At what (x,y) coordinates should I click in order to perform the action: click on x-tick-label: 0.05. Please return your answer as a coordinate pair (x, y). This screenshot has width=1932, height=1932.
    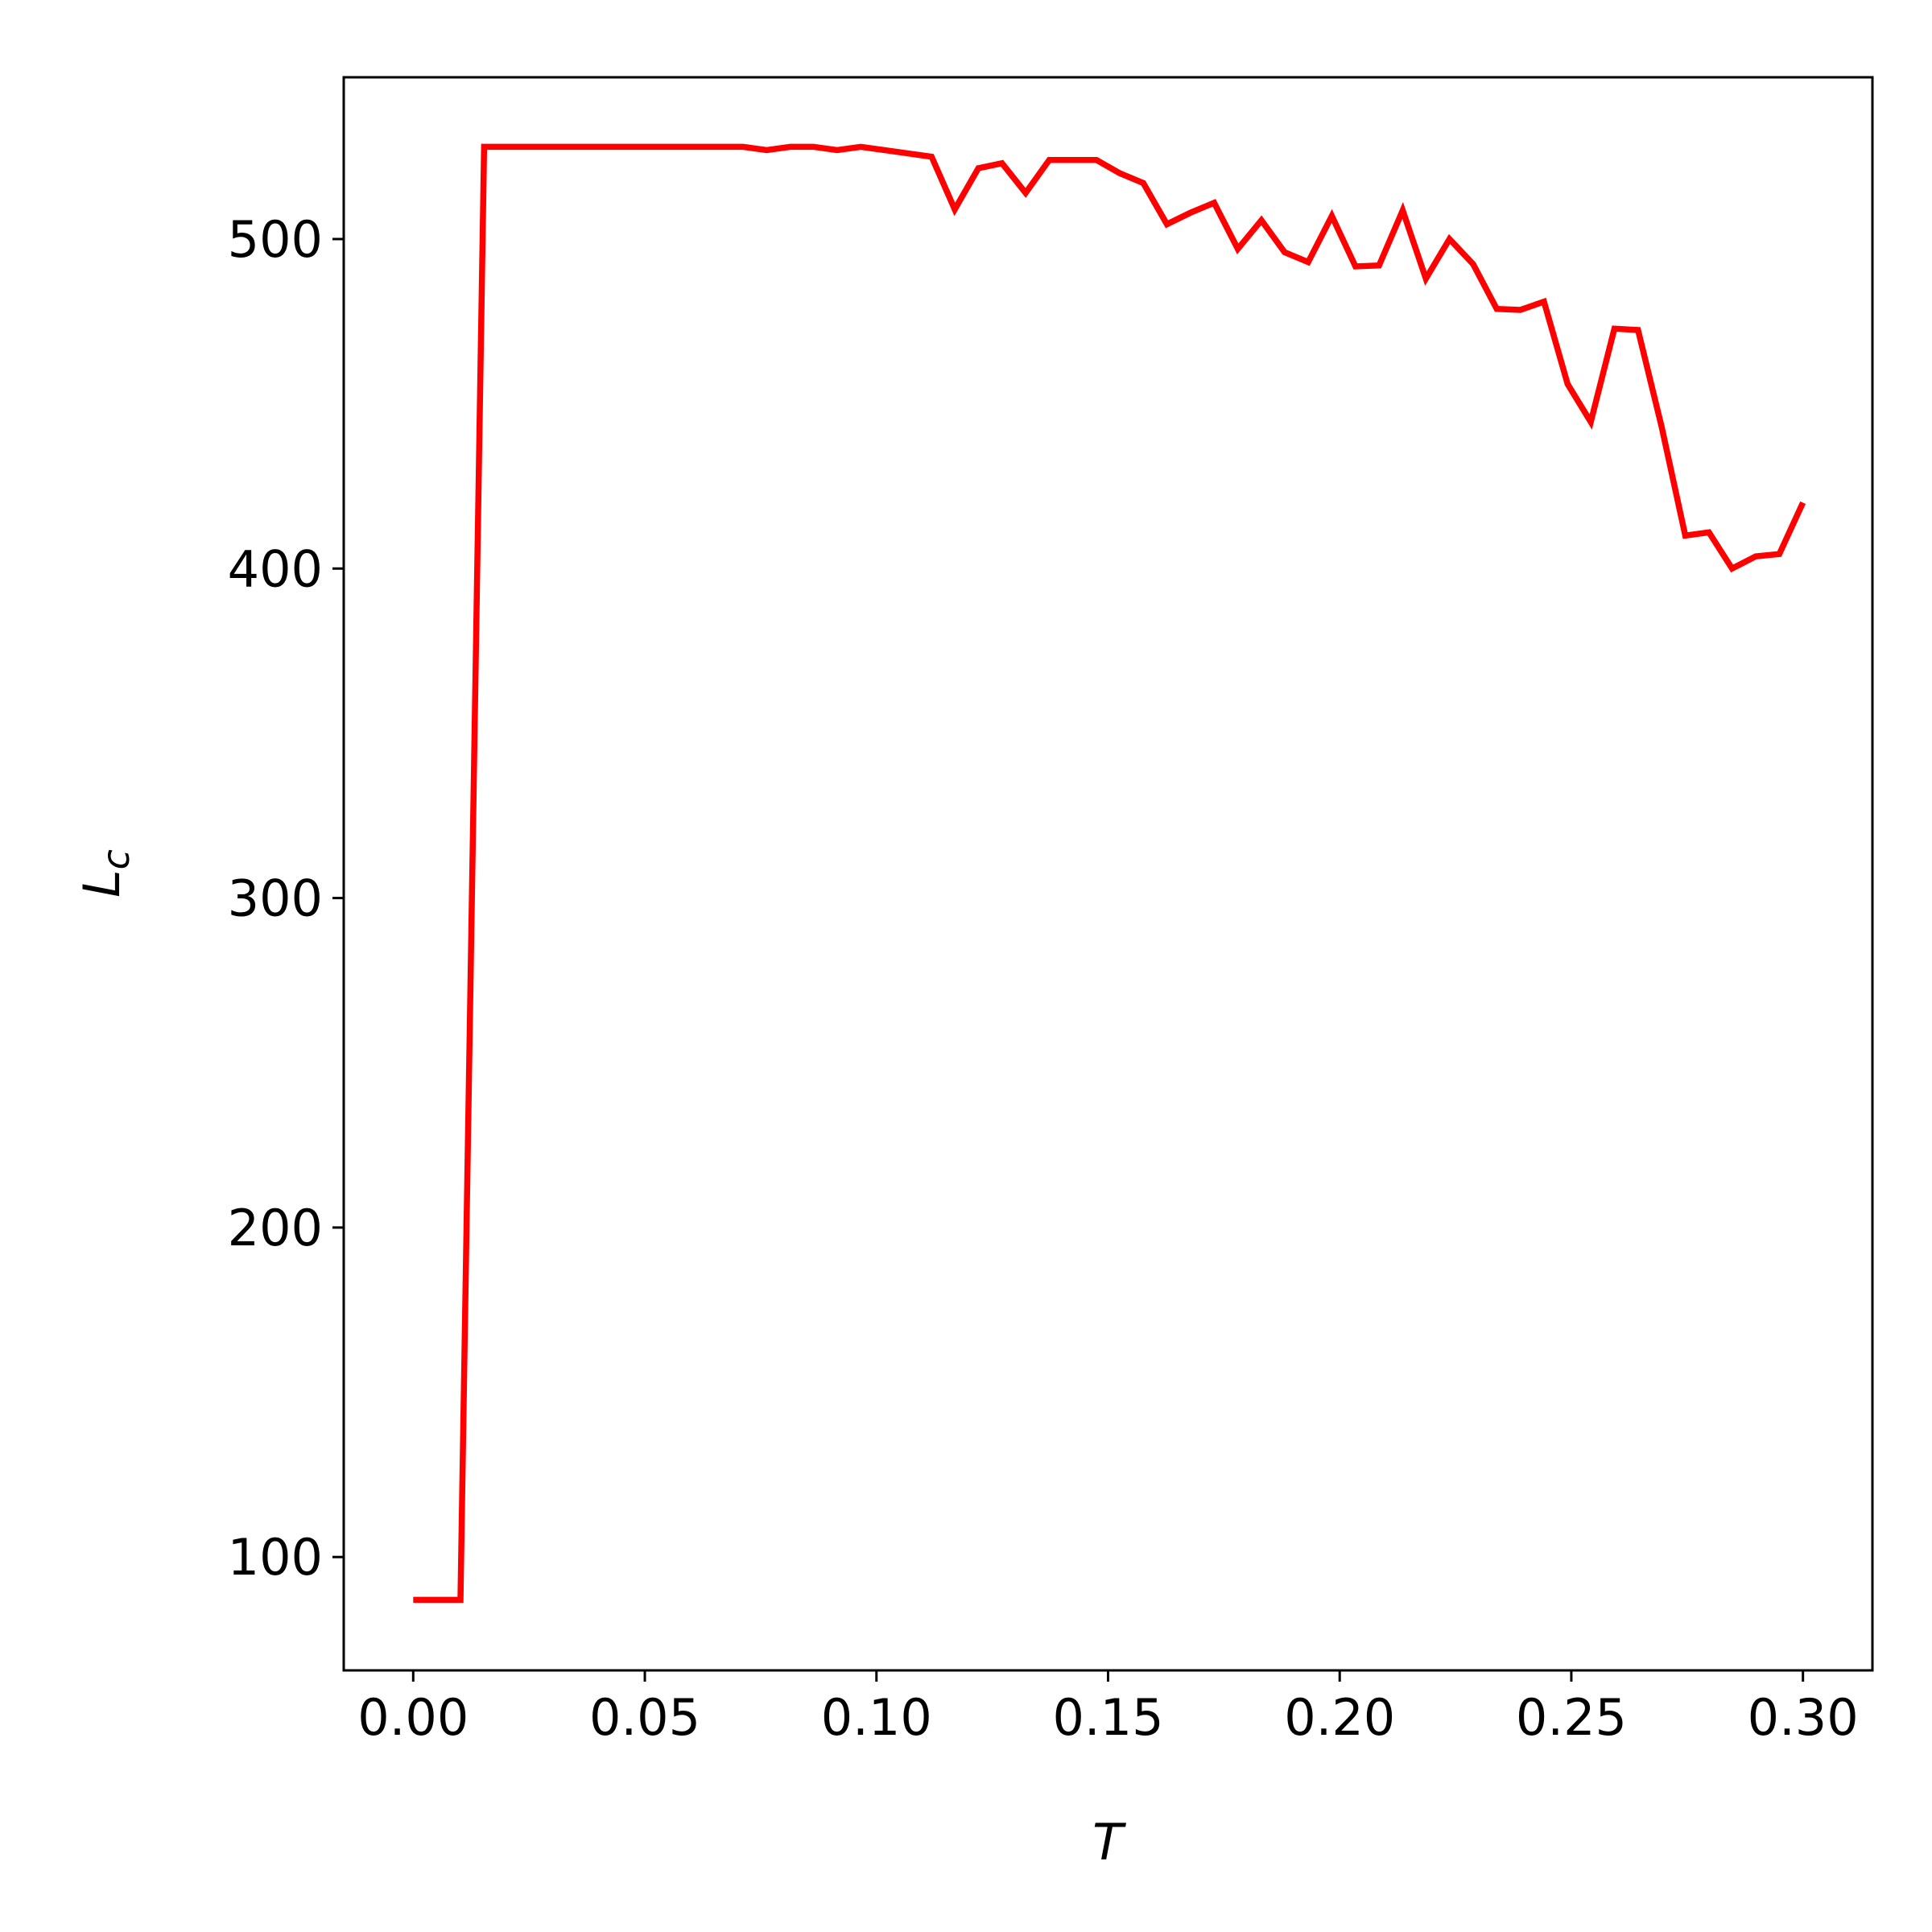
    Looking at the image, I should click on (644, 1717).